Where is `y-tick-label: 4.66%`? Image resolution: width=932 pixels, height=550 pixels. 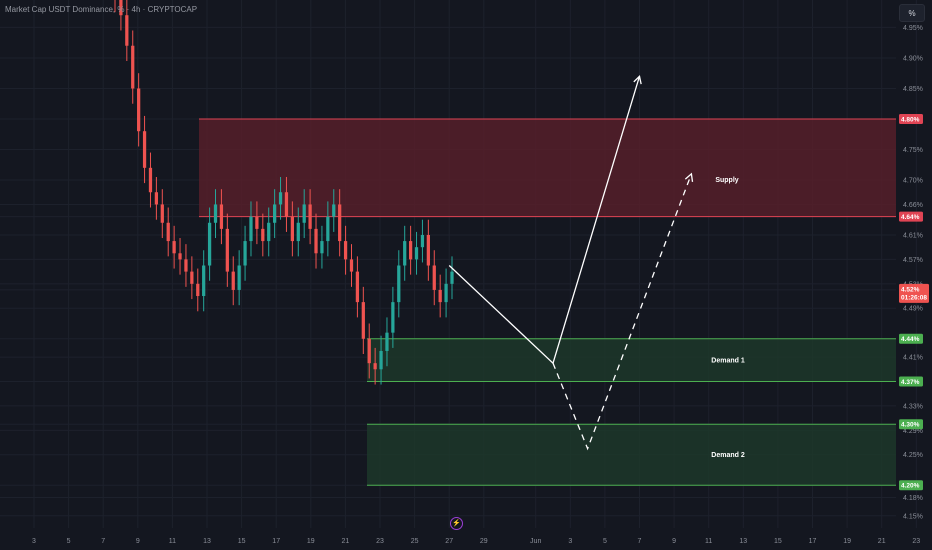 y-tick-label: 4.66% is located at coordinates (913, 205).